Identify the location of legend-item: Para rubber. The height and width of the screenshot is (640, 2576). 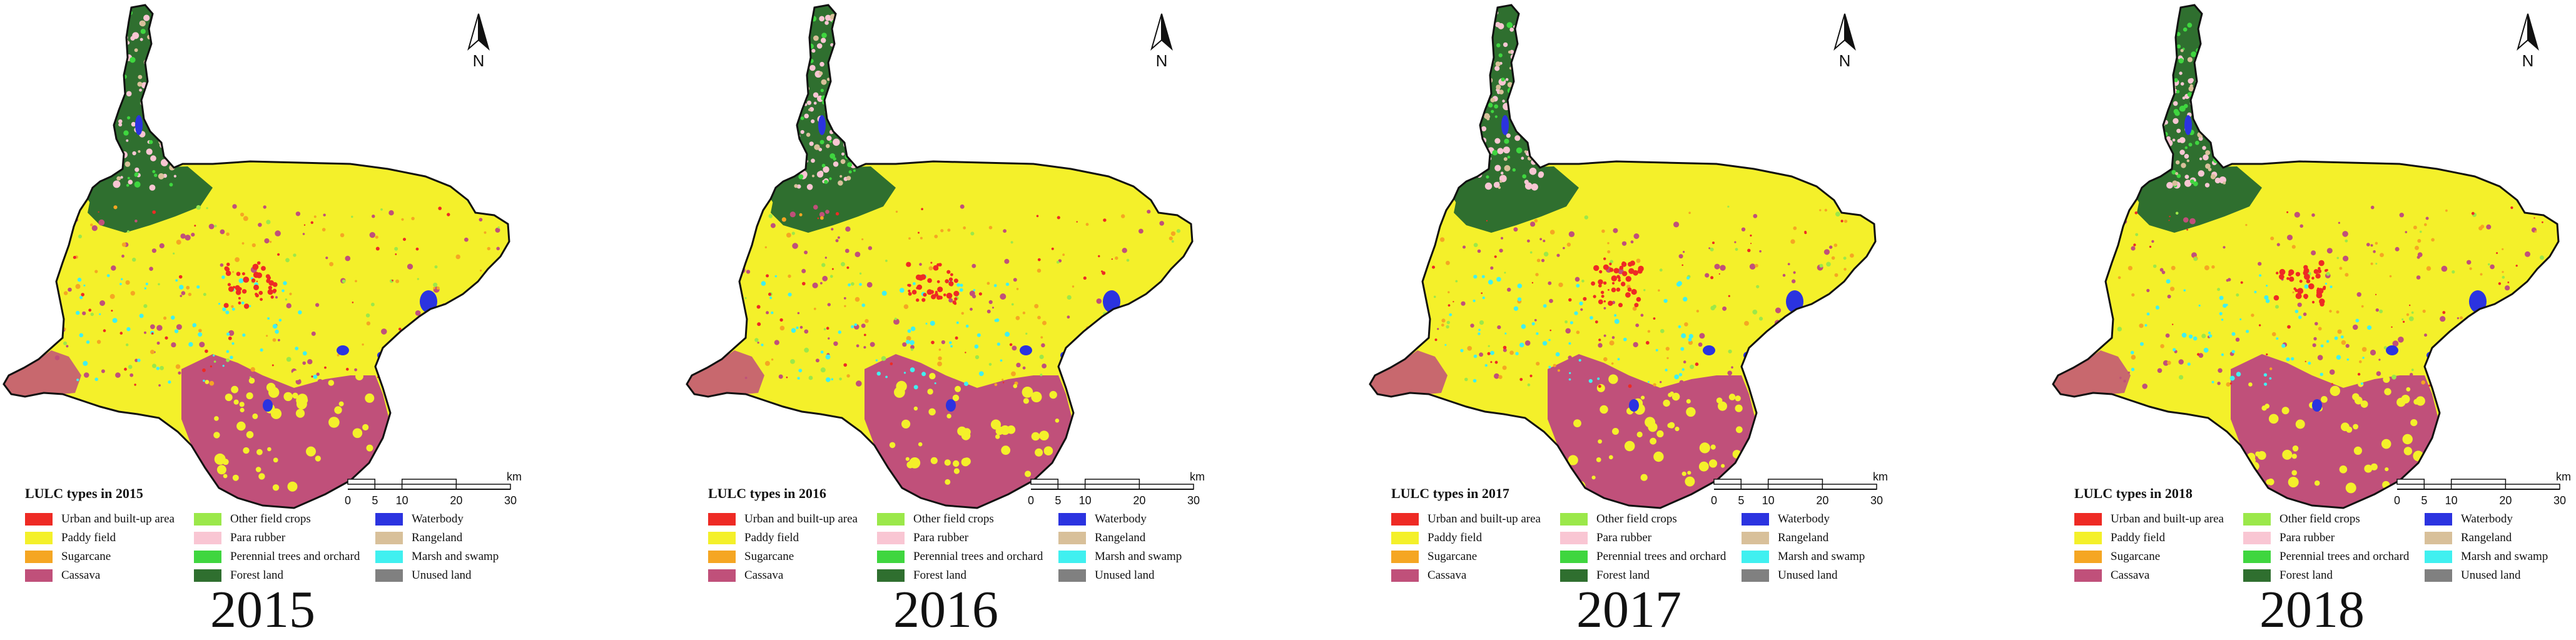
(960, 538).